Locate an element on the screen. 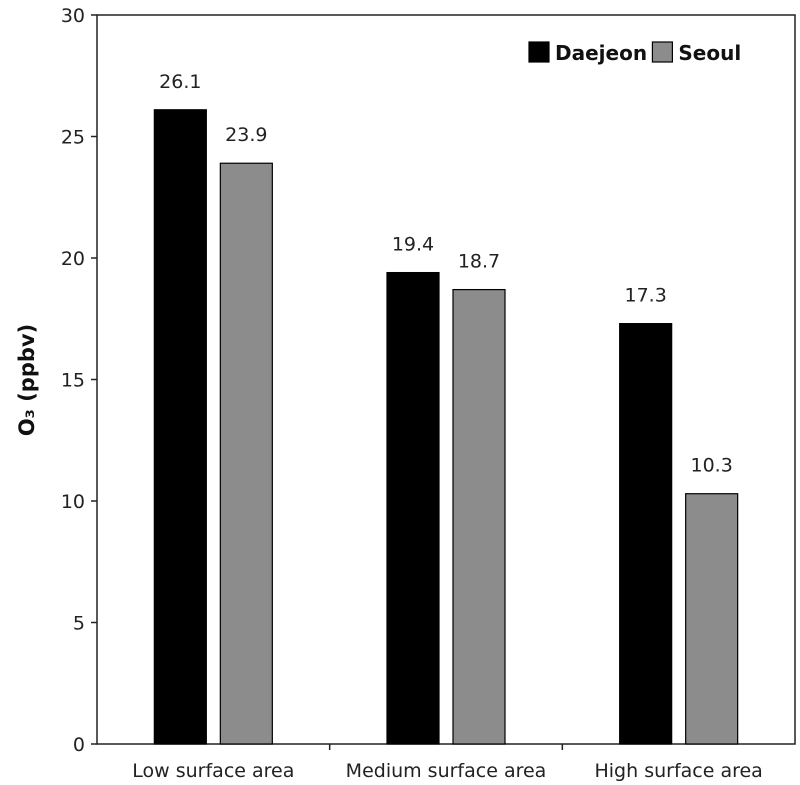 The width and height of the screenshot is (800, 785). y-tick-label: 15 is located at coordinates (73, 381).